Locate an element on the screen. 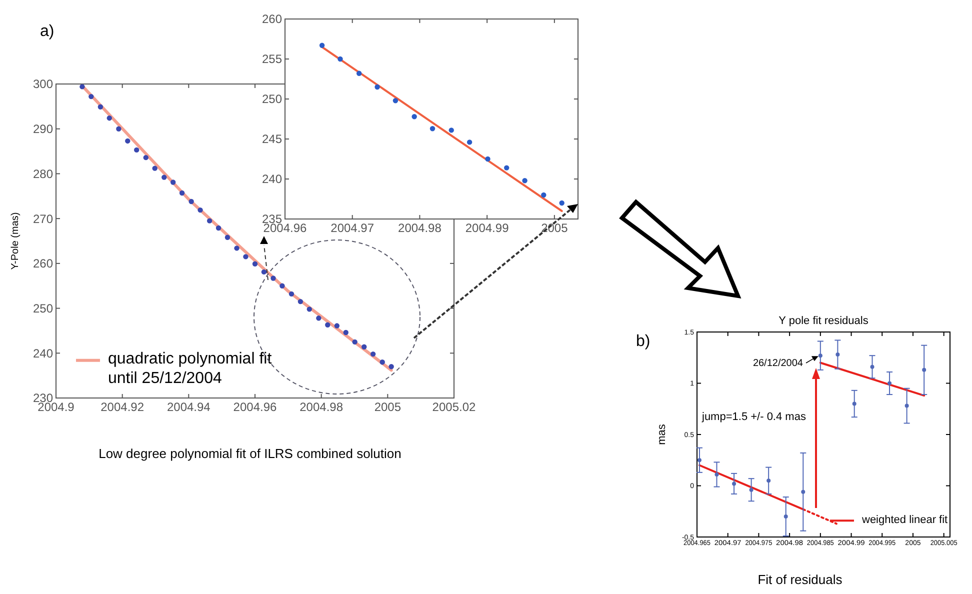 The width and height of the screenshot is (972, 594). y-axis-title: Y-Pole (mas) is located at coordinates (15, 241).